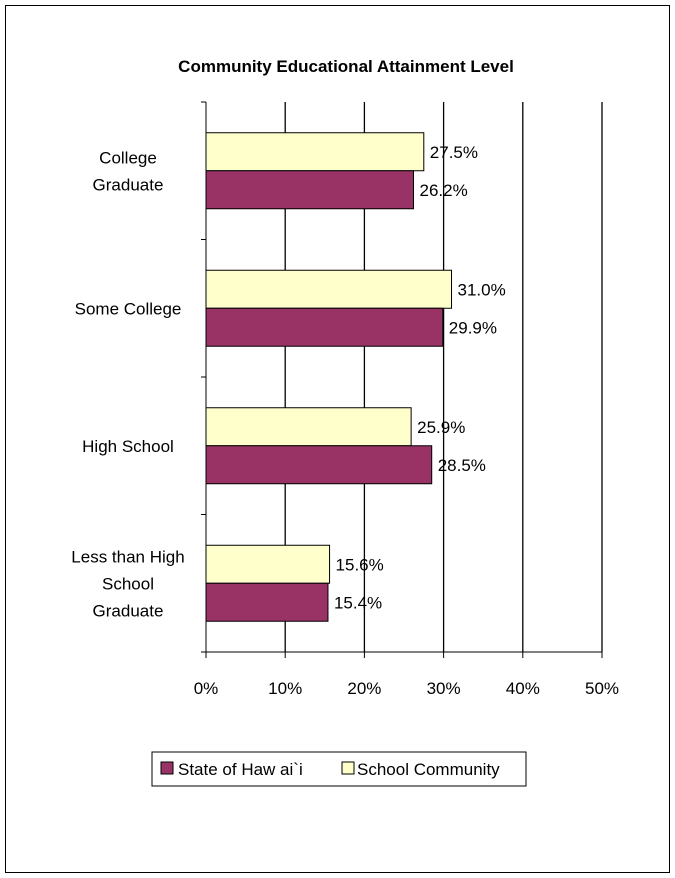 This screenshot has width=675, height=878. Describe the element at coordinates (444, 688) in the screenshot. I see `x-tick-label: 30%` at that location.